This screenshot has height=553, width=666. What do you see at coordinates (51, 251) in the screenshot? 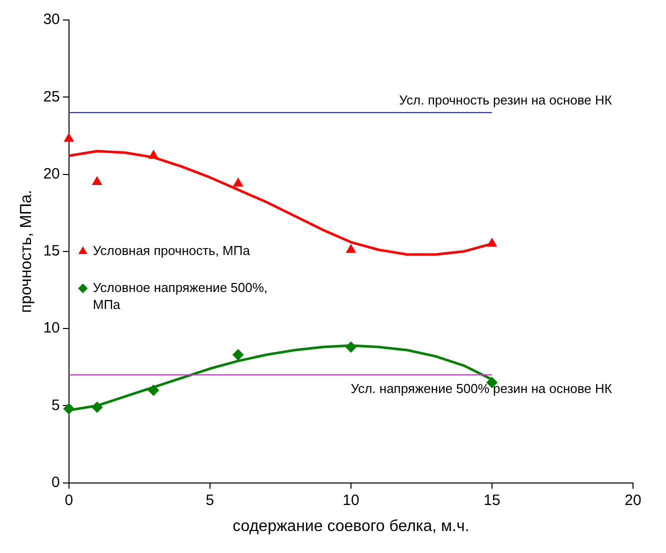
I see `y-tick-label: 15` at bounding box center [51, 251].